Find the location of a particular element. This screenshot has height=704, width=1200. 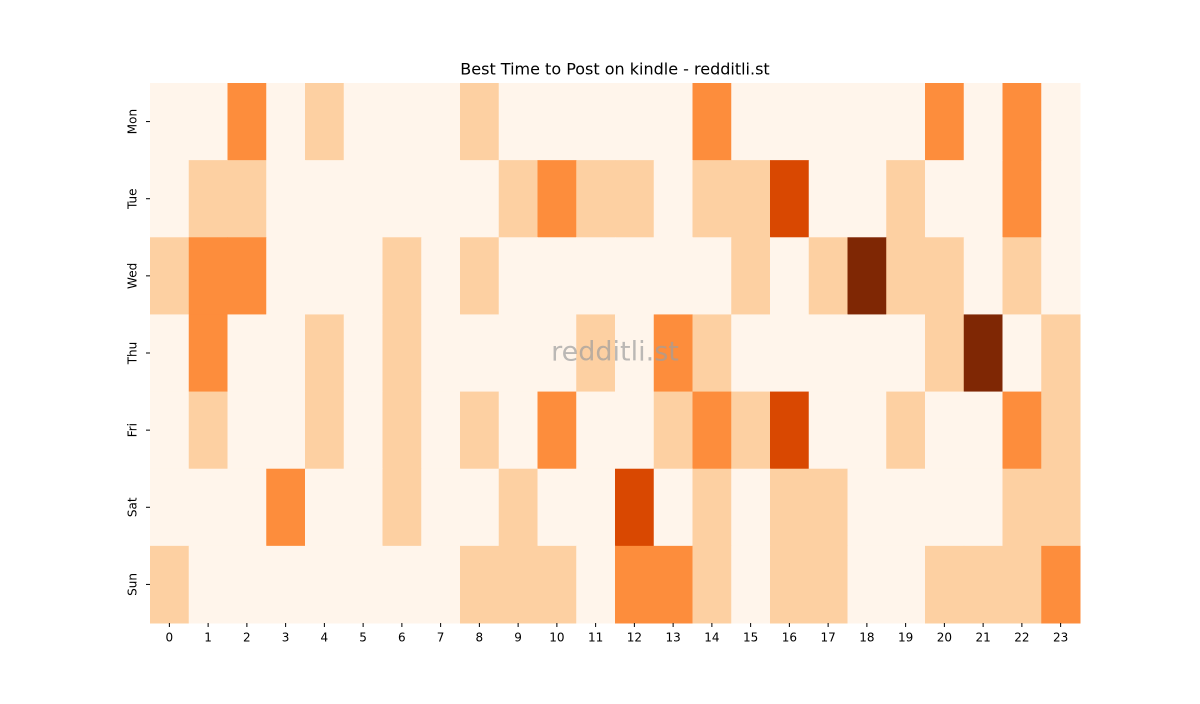

x-tick-label: 18 is located at coordinates (866, 638).